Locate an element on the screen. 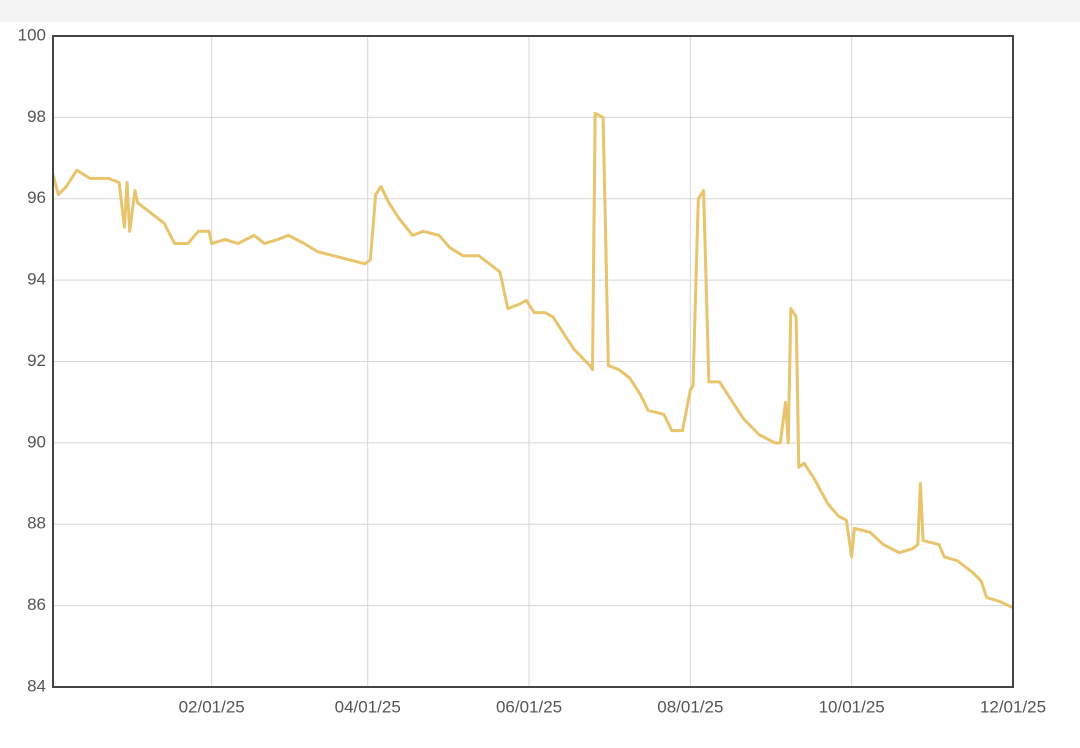 Image resolution: width=1080 pixels, height=748 pixels. y-tick-label: 86 is located at coordinates (36, 604).